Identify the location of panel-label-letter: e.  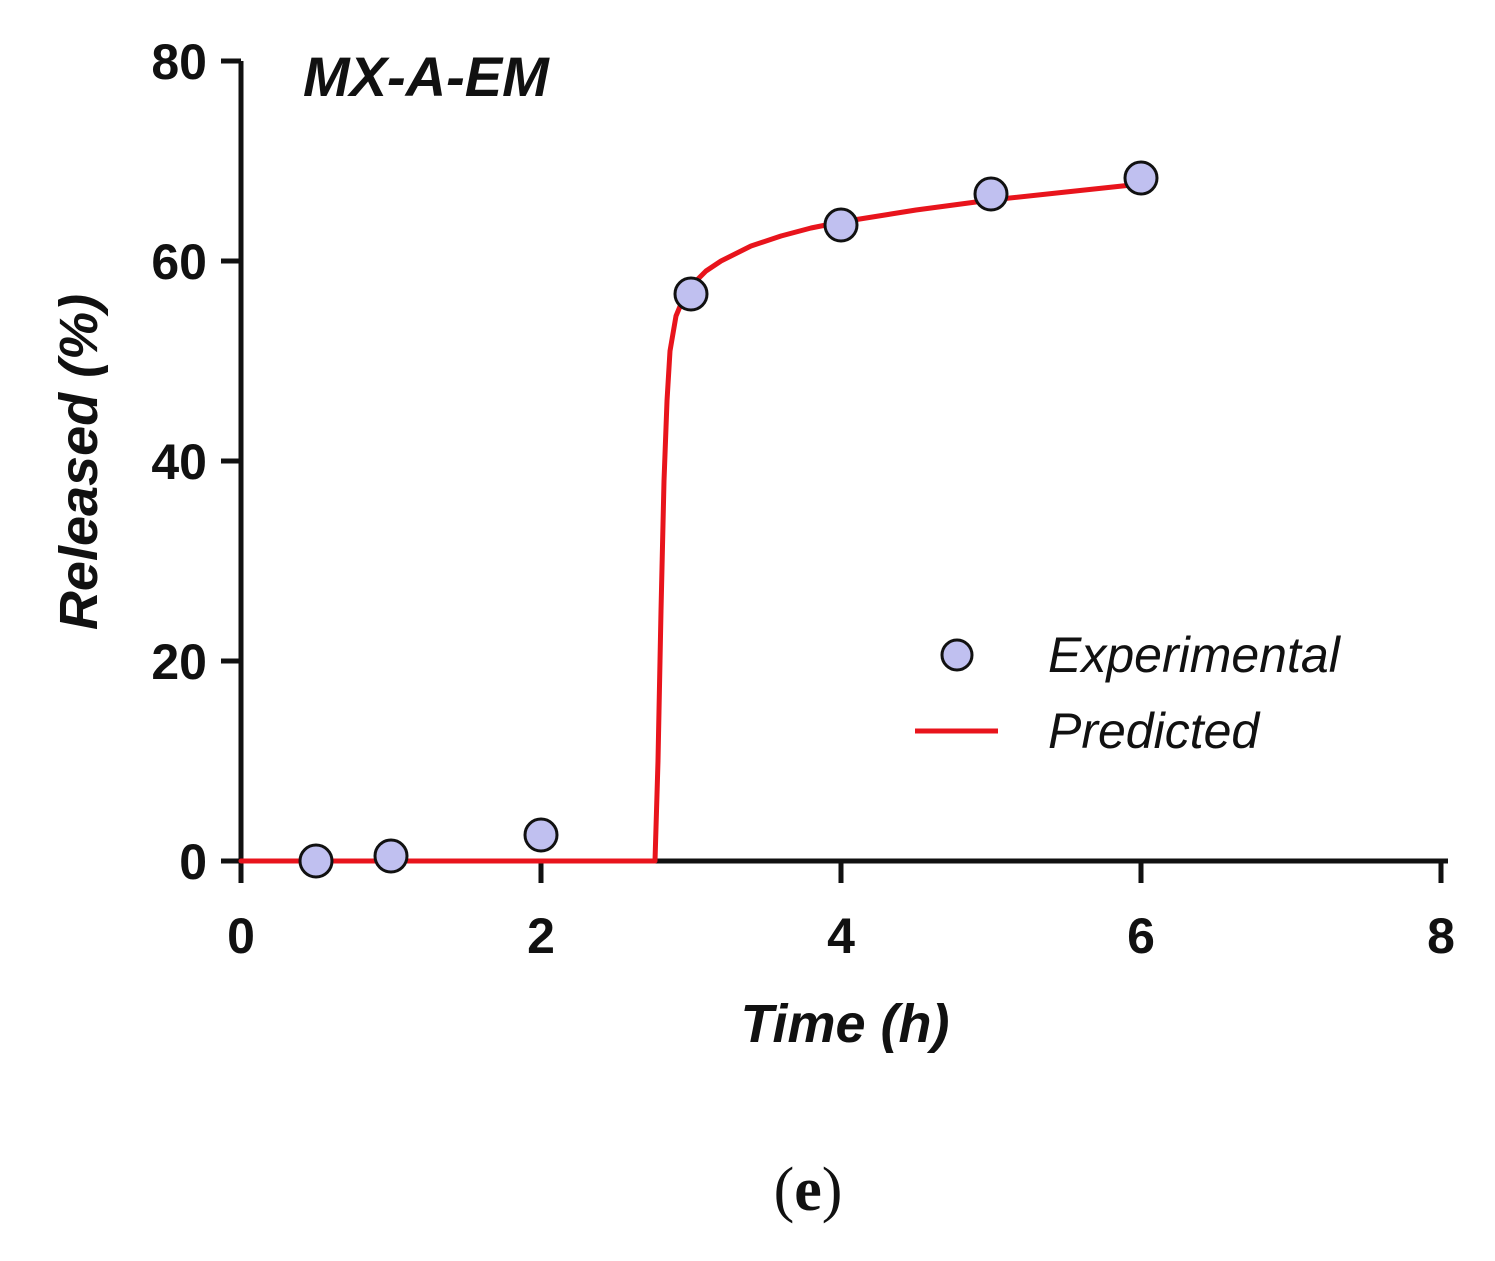
(808, 1190).